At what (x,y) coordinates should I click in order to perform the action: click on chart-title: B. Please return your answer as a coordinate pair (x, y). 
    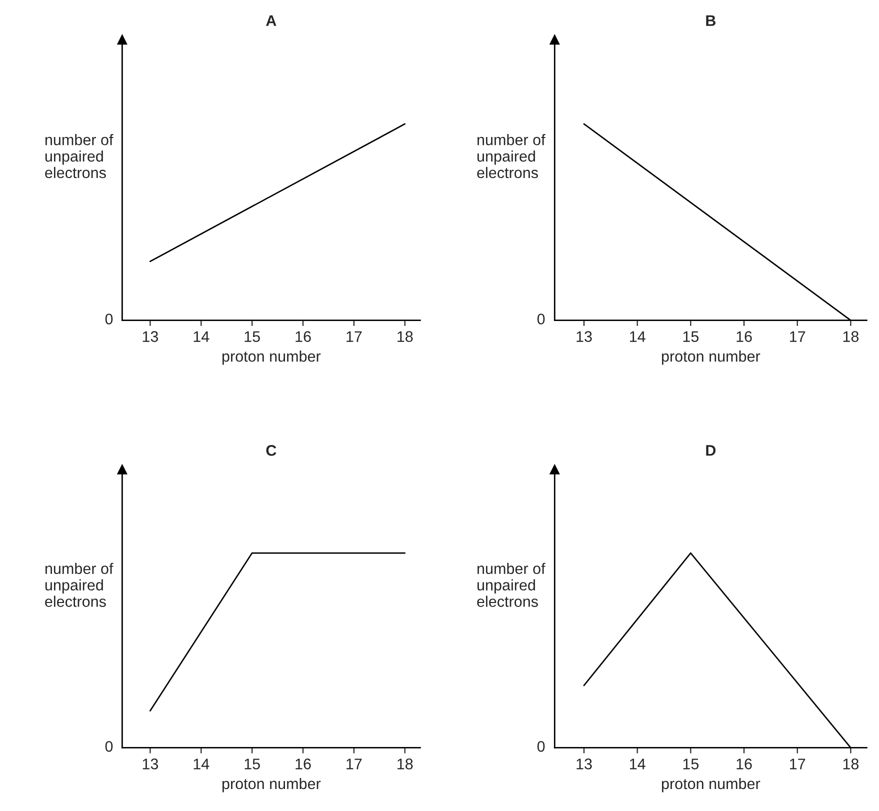
    Looking at the image, I should click on (711, 20).